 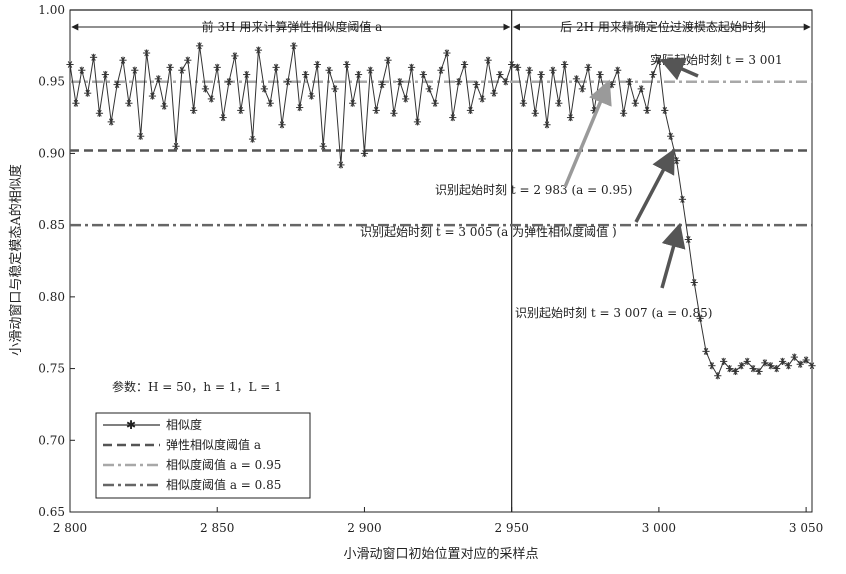 I want to click on annotation-start-elastic: 识别起始时刻 t = 3 005 (a 为弹性相似度阈值 ), so click(x=488, y=231).